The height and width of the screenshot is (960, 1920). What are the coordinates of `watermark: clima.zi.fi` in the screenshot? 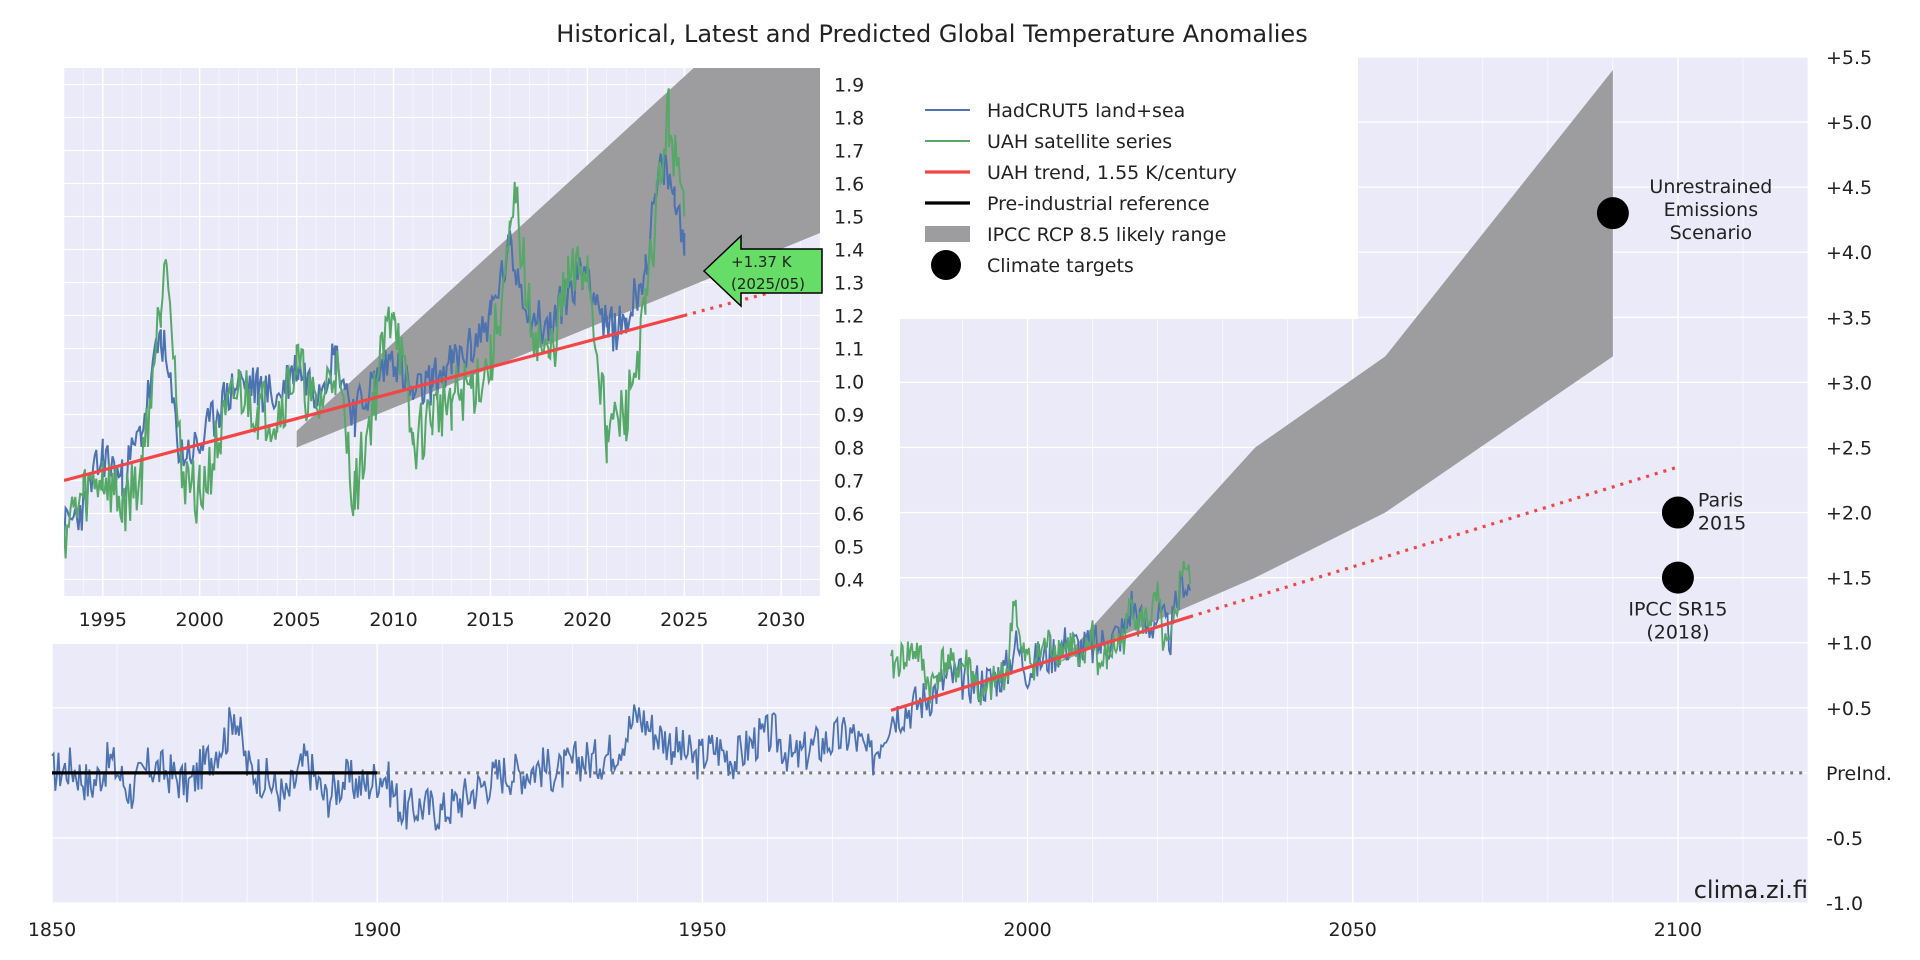 It's located at (1751, 890).